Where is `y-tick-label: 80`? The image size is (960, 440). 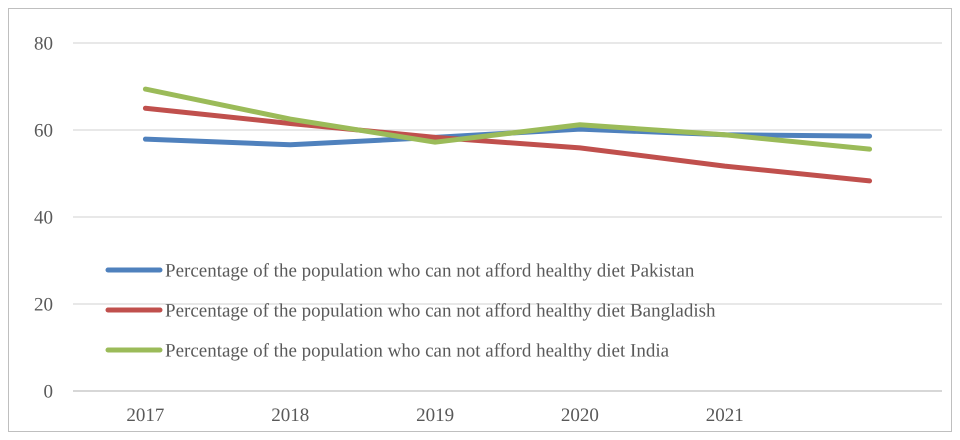
y-tick-label: 80 is located at coordinates (43, 44).